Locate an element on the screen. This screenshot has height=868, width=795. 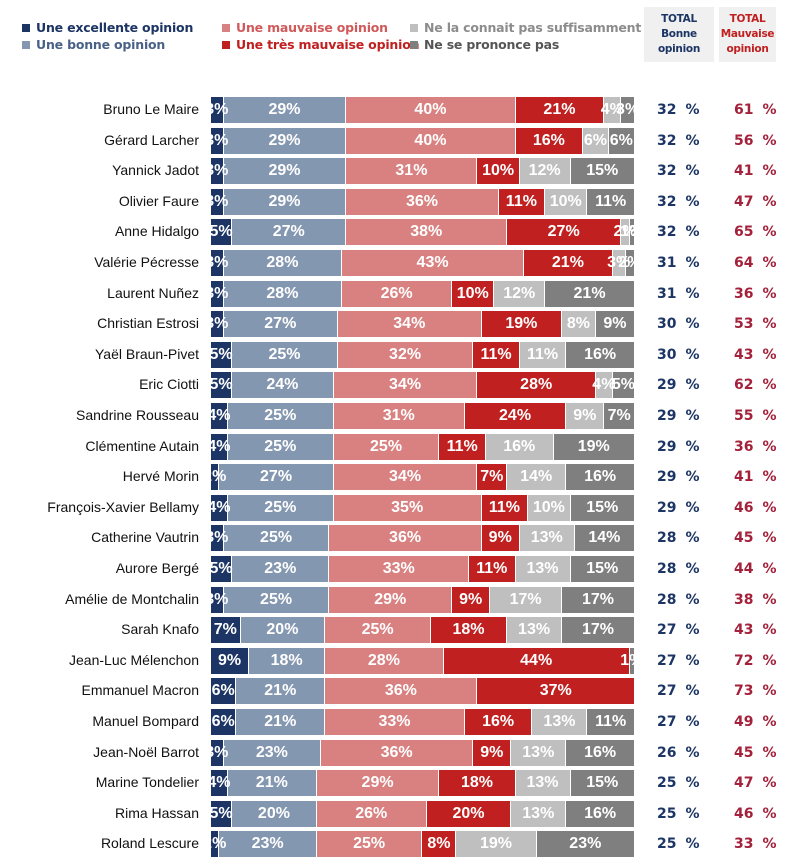
segment-bad: 33% is located at coordinates (399, 569).